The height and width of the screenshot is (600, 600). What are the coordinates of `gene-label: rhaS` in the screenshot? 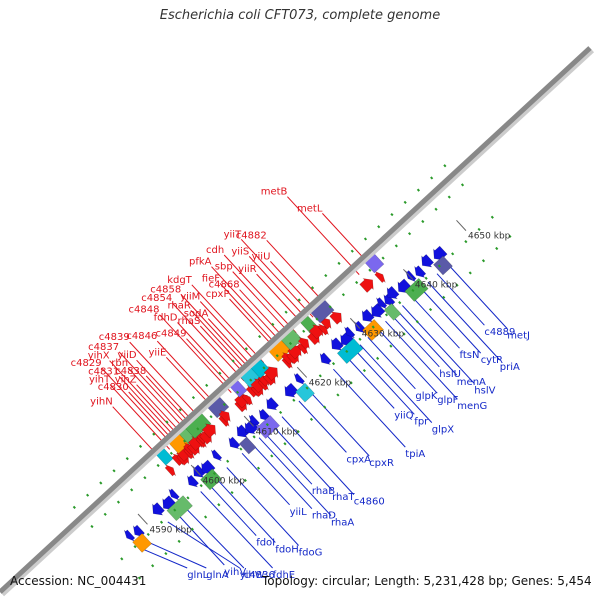 It's located at (189, 321).